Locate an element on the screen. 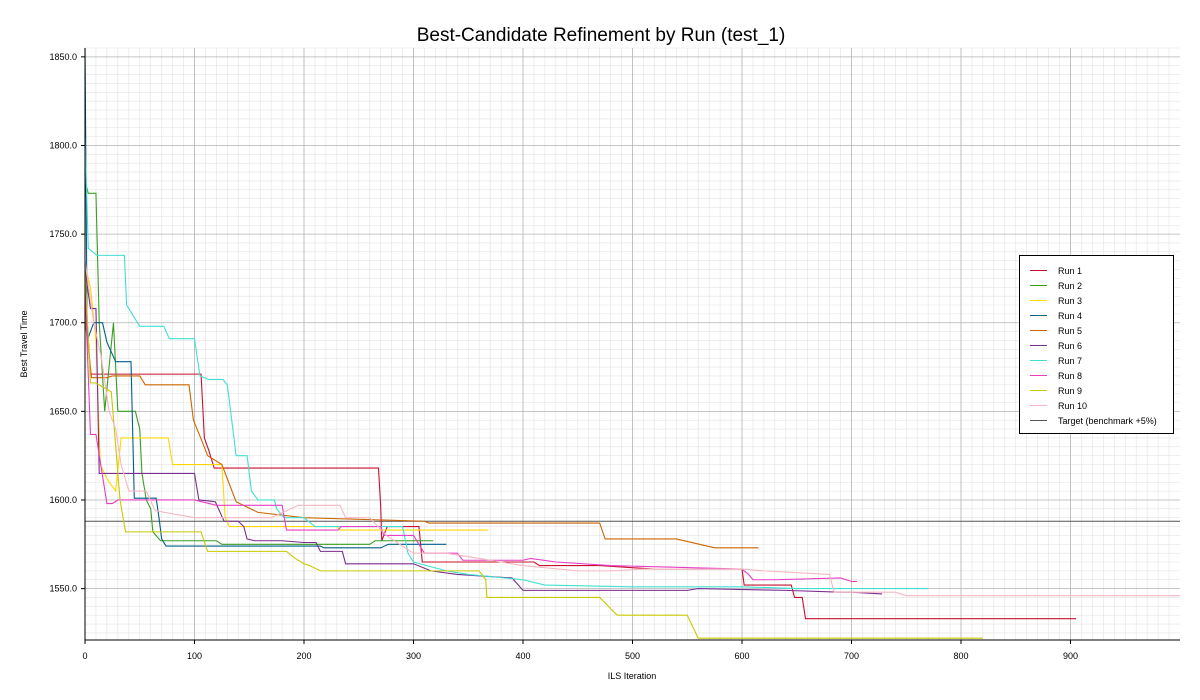 The width and height of the screenshot is (1200, 700). x-tick-label: 600 is located at coordinates (741, 656).